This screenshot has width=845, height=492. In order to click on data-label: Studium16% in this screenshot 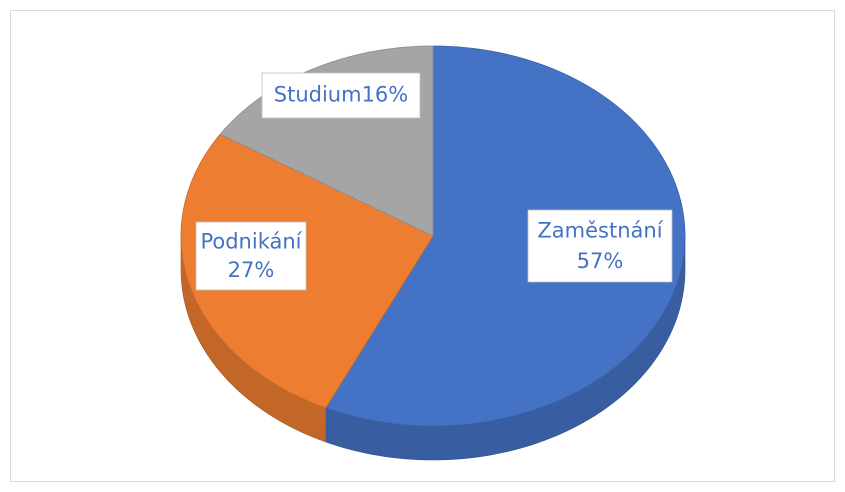, I will do `click(341, 95)`.